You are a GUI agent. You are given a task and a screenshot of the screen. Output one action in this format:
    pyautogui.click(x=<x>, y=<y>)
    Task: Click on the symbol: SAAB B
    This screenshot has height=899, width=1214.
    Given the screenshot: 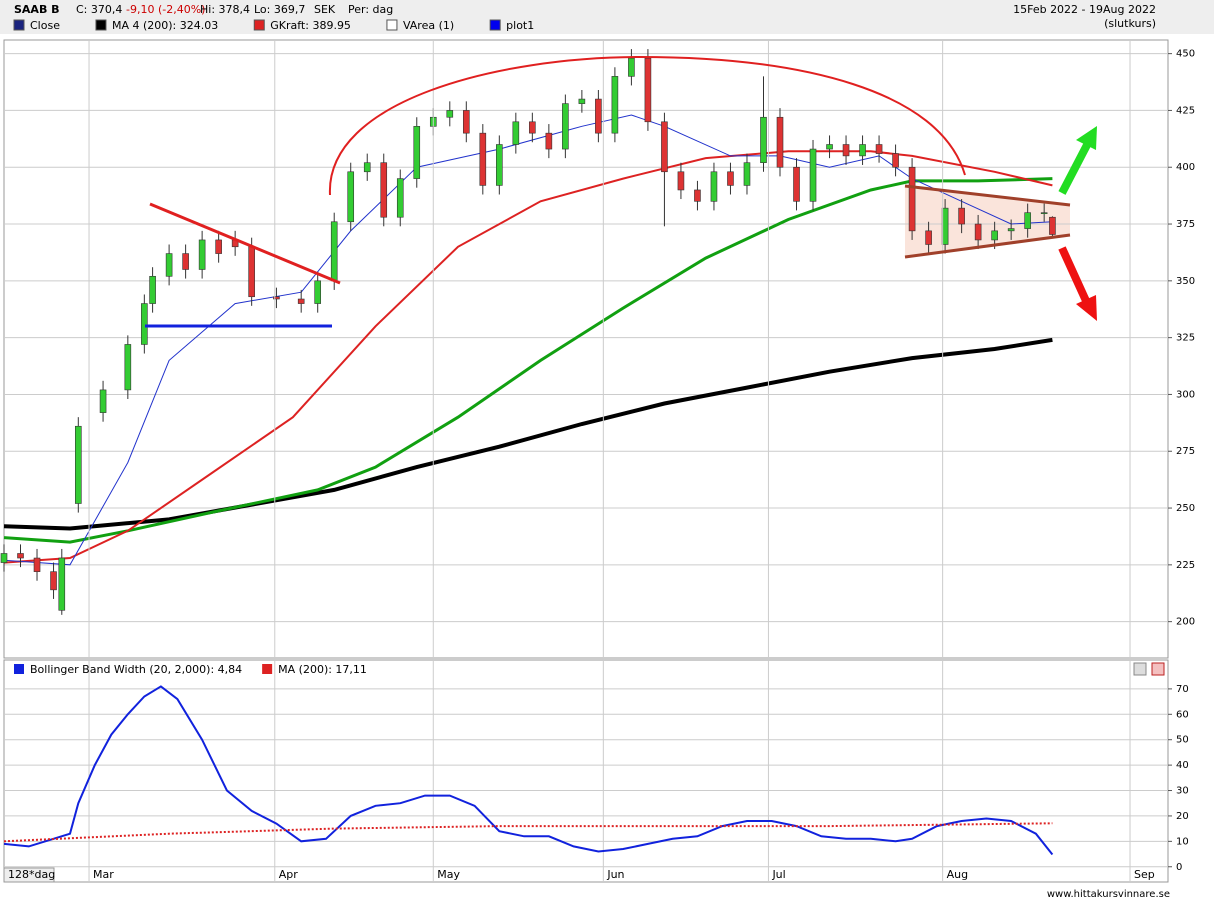 What is the action you would take?
    pyautogui.click(x=37, y=9)
    